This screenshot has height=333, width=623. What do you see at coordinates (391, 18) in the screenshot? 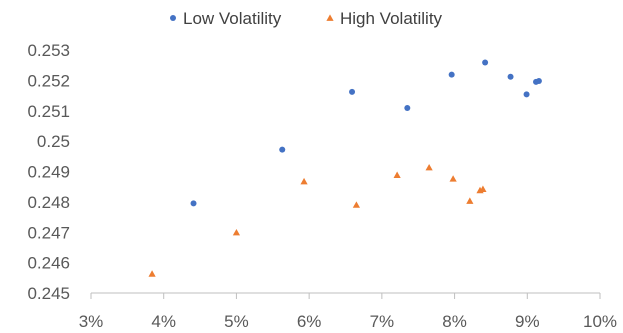
I see `legend-label-high-volatility: High Volatility` at bounding box center [391, 18].